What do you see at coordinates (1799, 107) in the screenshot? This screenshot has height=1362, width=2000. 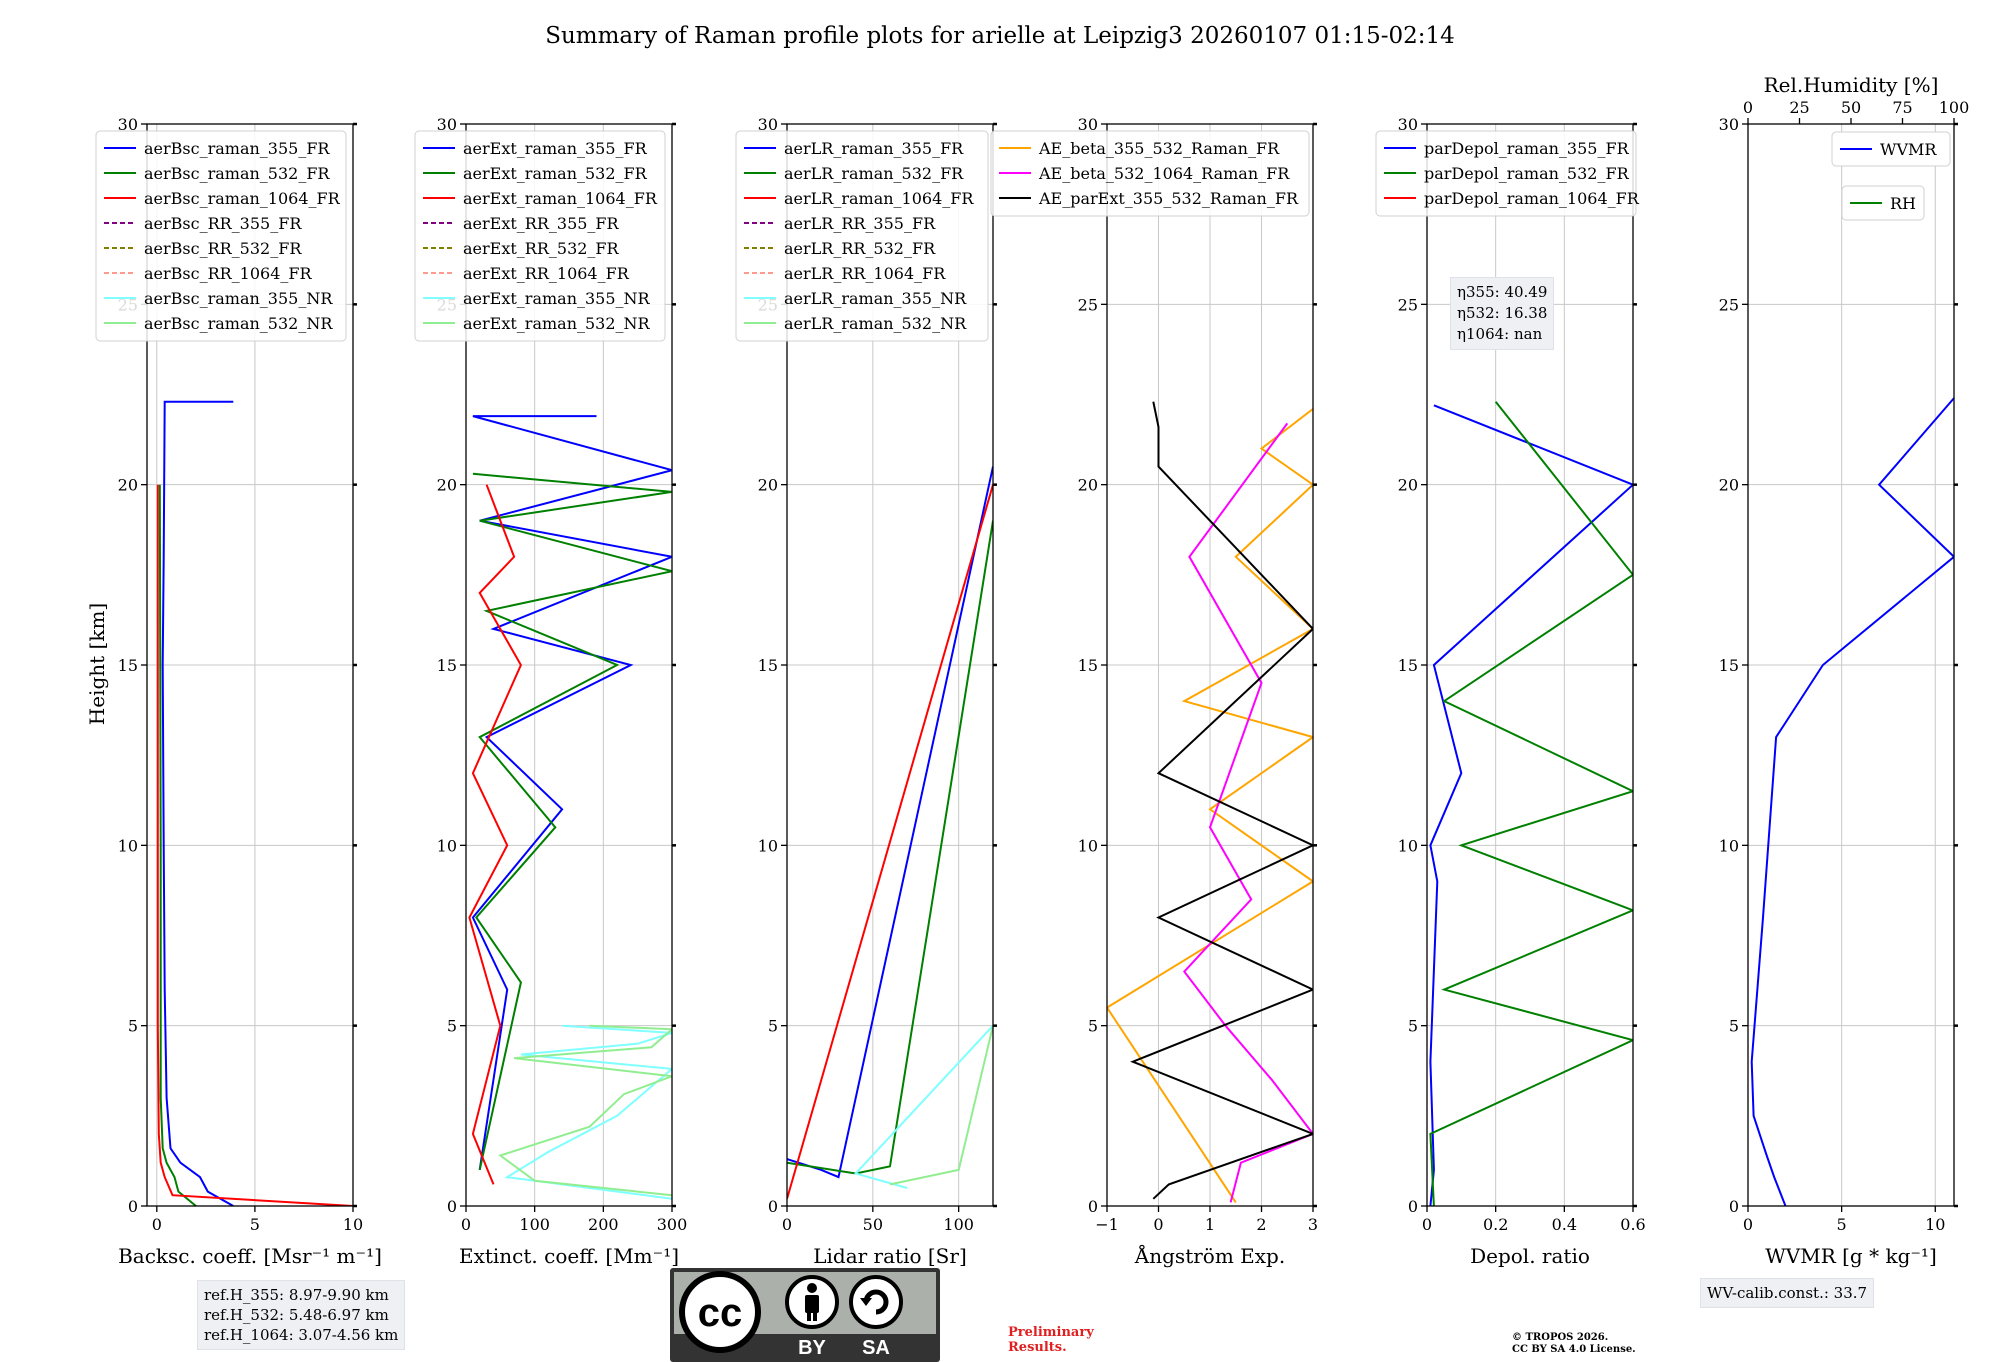 I see `top-x-tick-label: 25` at bounding box center [1799, 107].